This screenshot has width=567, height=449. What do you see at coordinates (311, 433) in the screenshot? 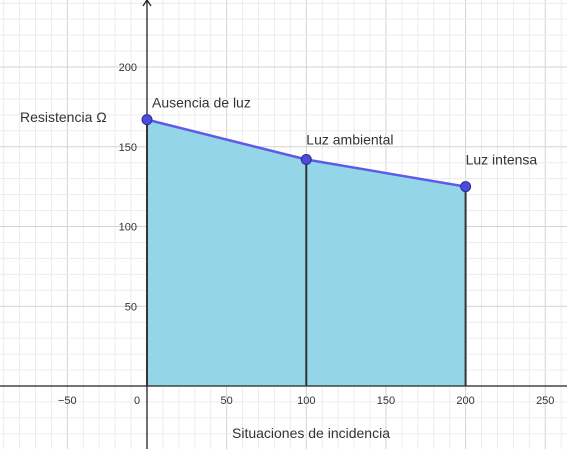
I see `x-axis-label: Situaciones de incidencia` at bounding box center [311, 433].